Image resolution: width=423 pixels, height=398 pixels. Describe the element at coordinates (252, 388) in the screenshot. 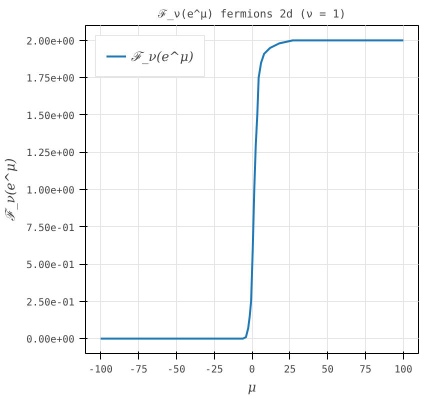

I see `x-axis-title: μ` at that location.